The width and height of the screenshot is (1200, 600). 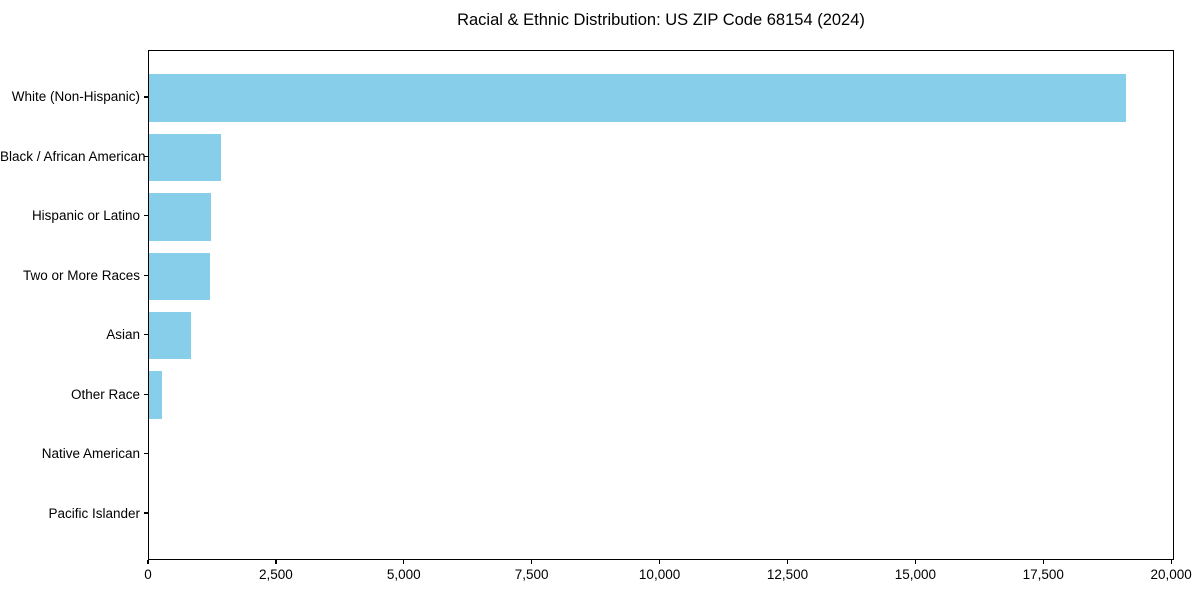 What do you see at coordinates (531, 574) in the screenshot?
I see `x-tick-label: 7,500` at bounding box center [531, 574].